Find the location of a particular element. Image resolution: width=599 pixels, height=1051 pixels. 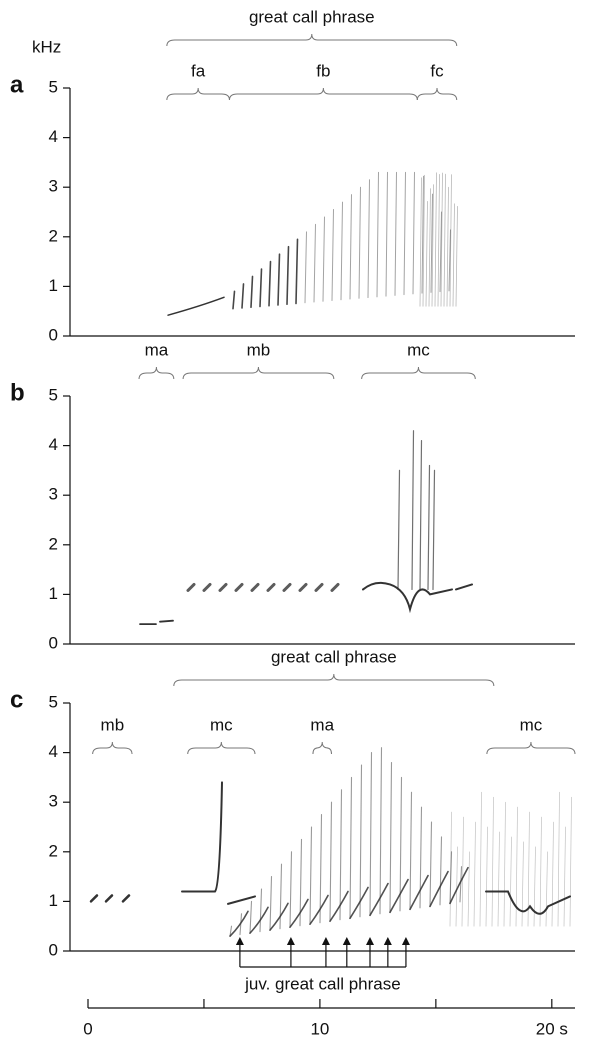

y-tick-label: 0 is located at coordinates (53, 949).